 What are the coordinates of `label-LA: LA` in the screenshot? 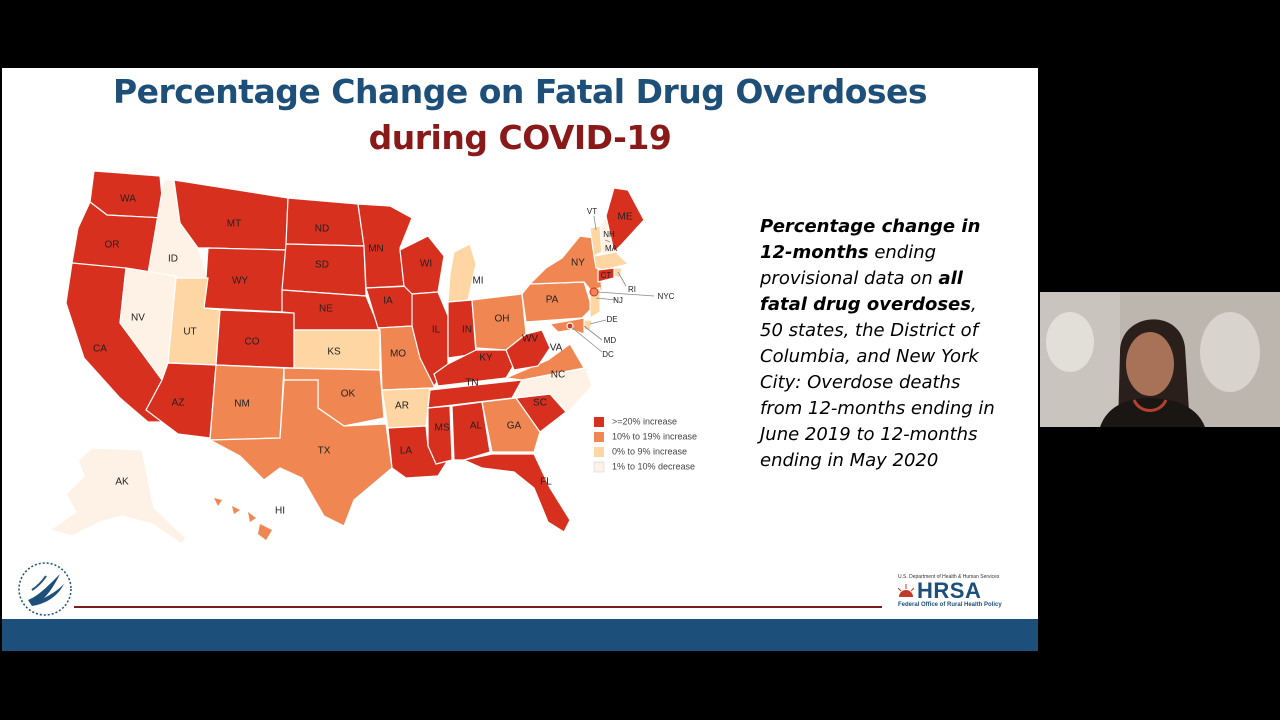 It's located at (406, 451).